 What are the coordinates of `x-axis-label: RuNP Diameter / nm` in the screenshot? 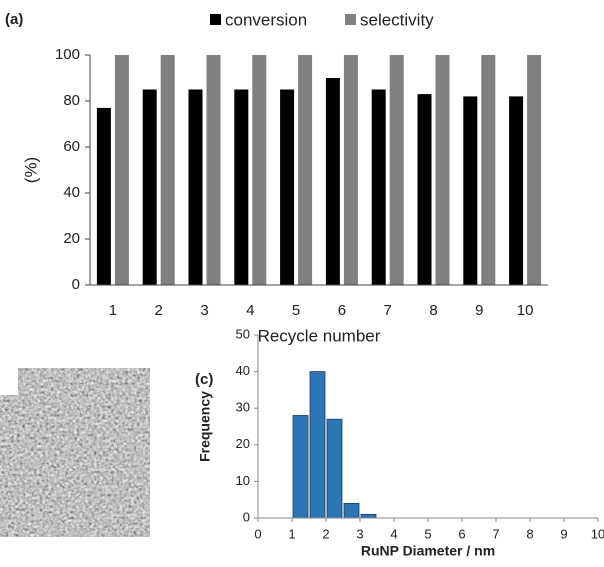 It's located at (428, 551).